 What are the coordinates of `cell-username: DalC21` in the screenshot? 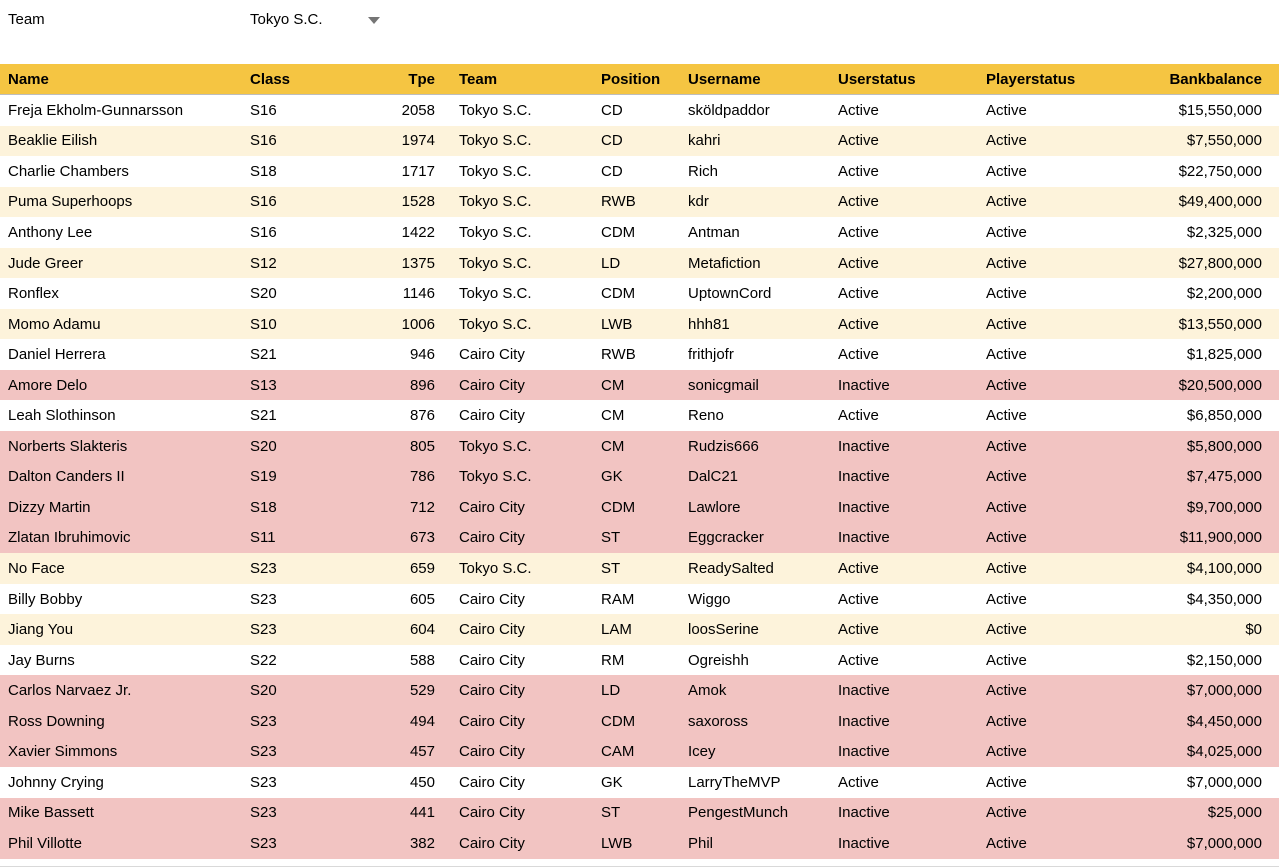 It's located at (713, 477).